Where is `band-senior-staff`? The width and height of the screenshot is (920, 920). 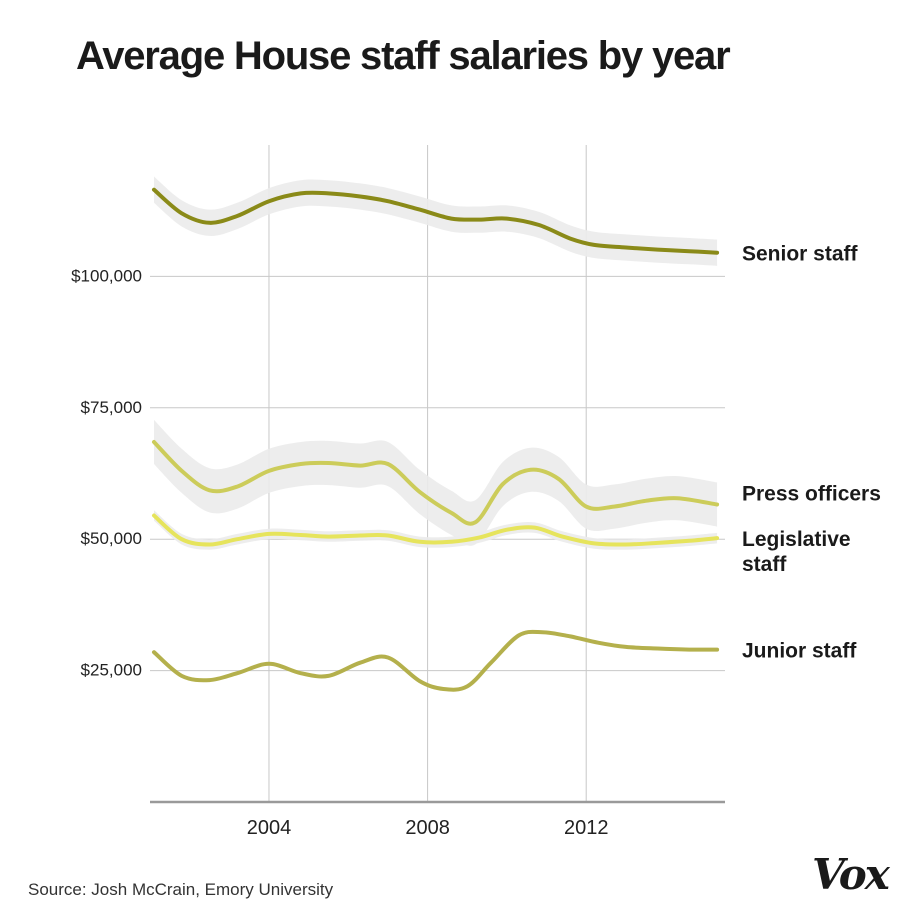
band-senior-staff is located at coordinates (436, 221).